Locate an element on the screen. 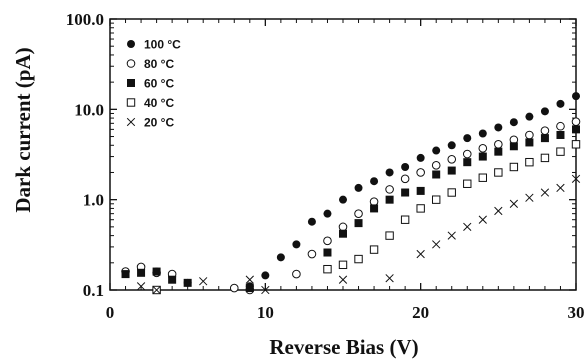 Image resolution: width=588 pixels, height=362 pixels. legend-entry: 60 °C is located at coordinates (150, 84).